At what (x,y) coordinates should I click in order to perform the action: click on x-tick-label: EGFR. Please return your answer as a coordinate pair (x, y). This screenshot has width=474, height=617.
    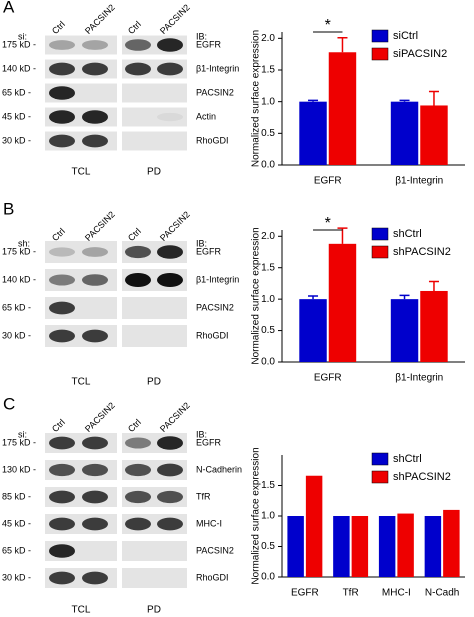
    Looking at the image, I should click on (305, 593).